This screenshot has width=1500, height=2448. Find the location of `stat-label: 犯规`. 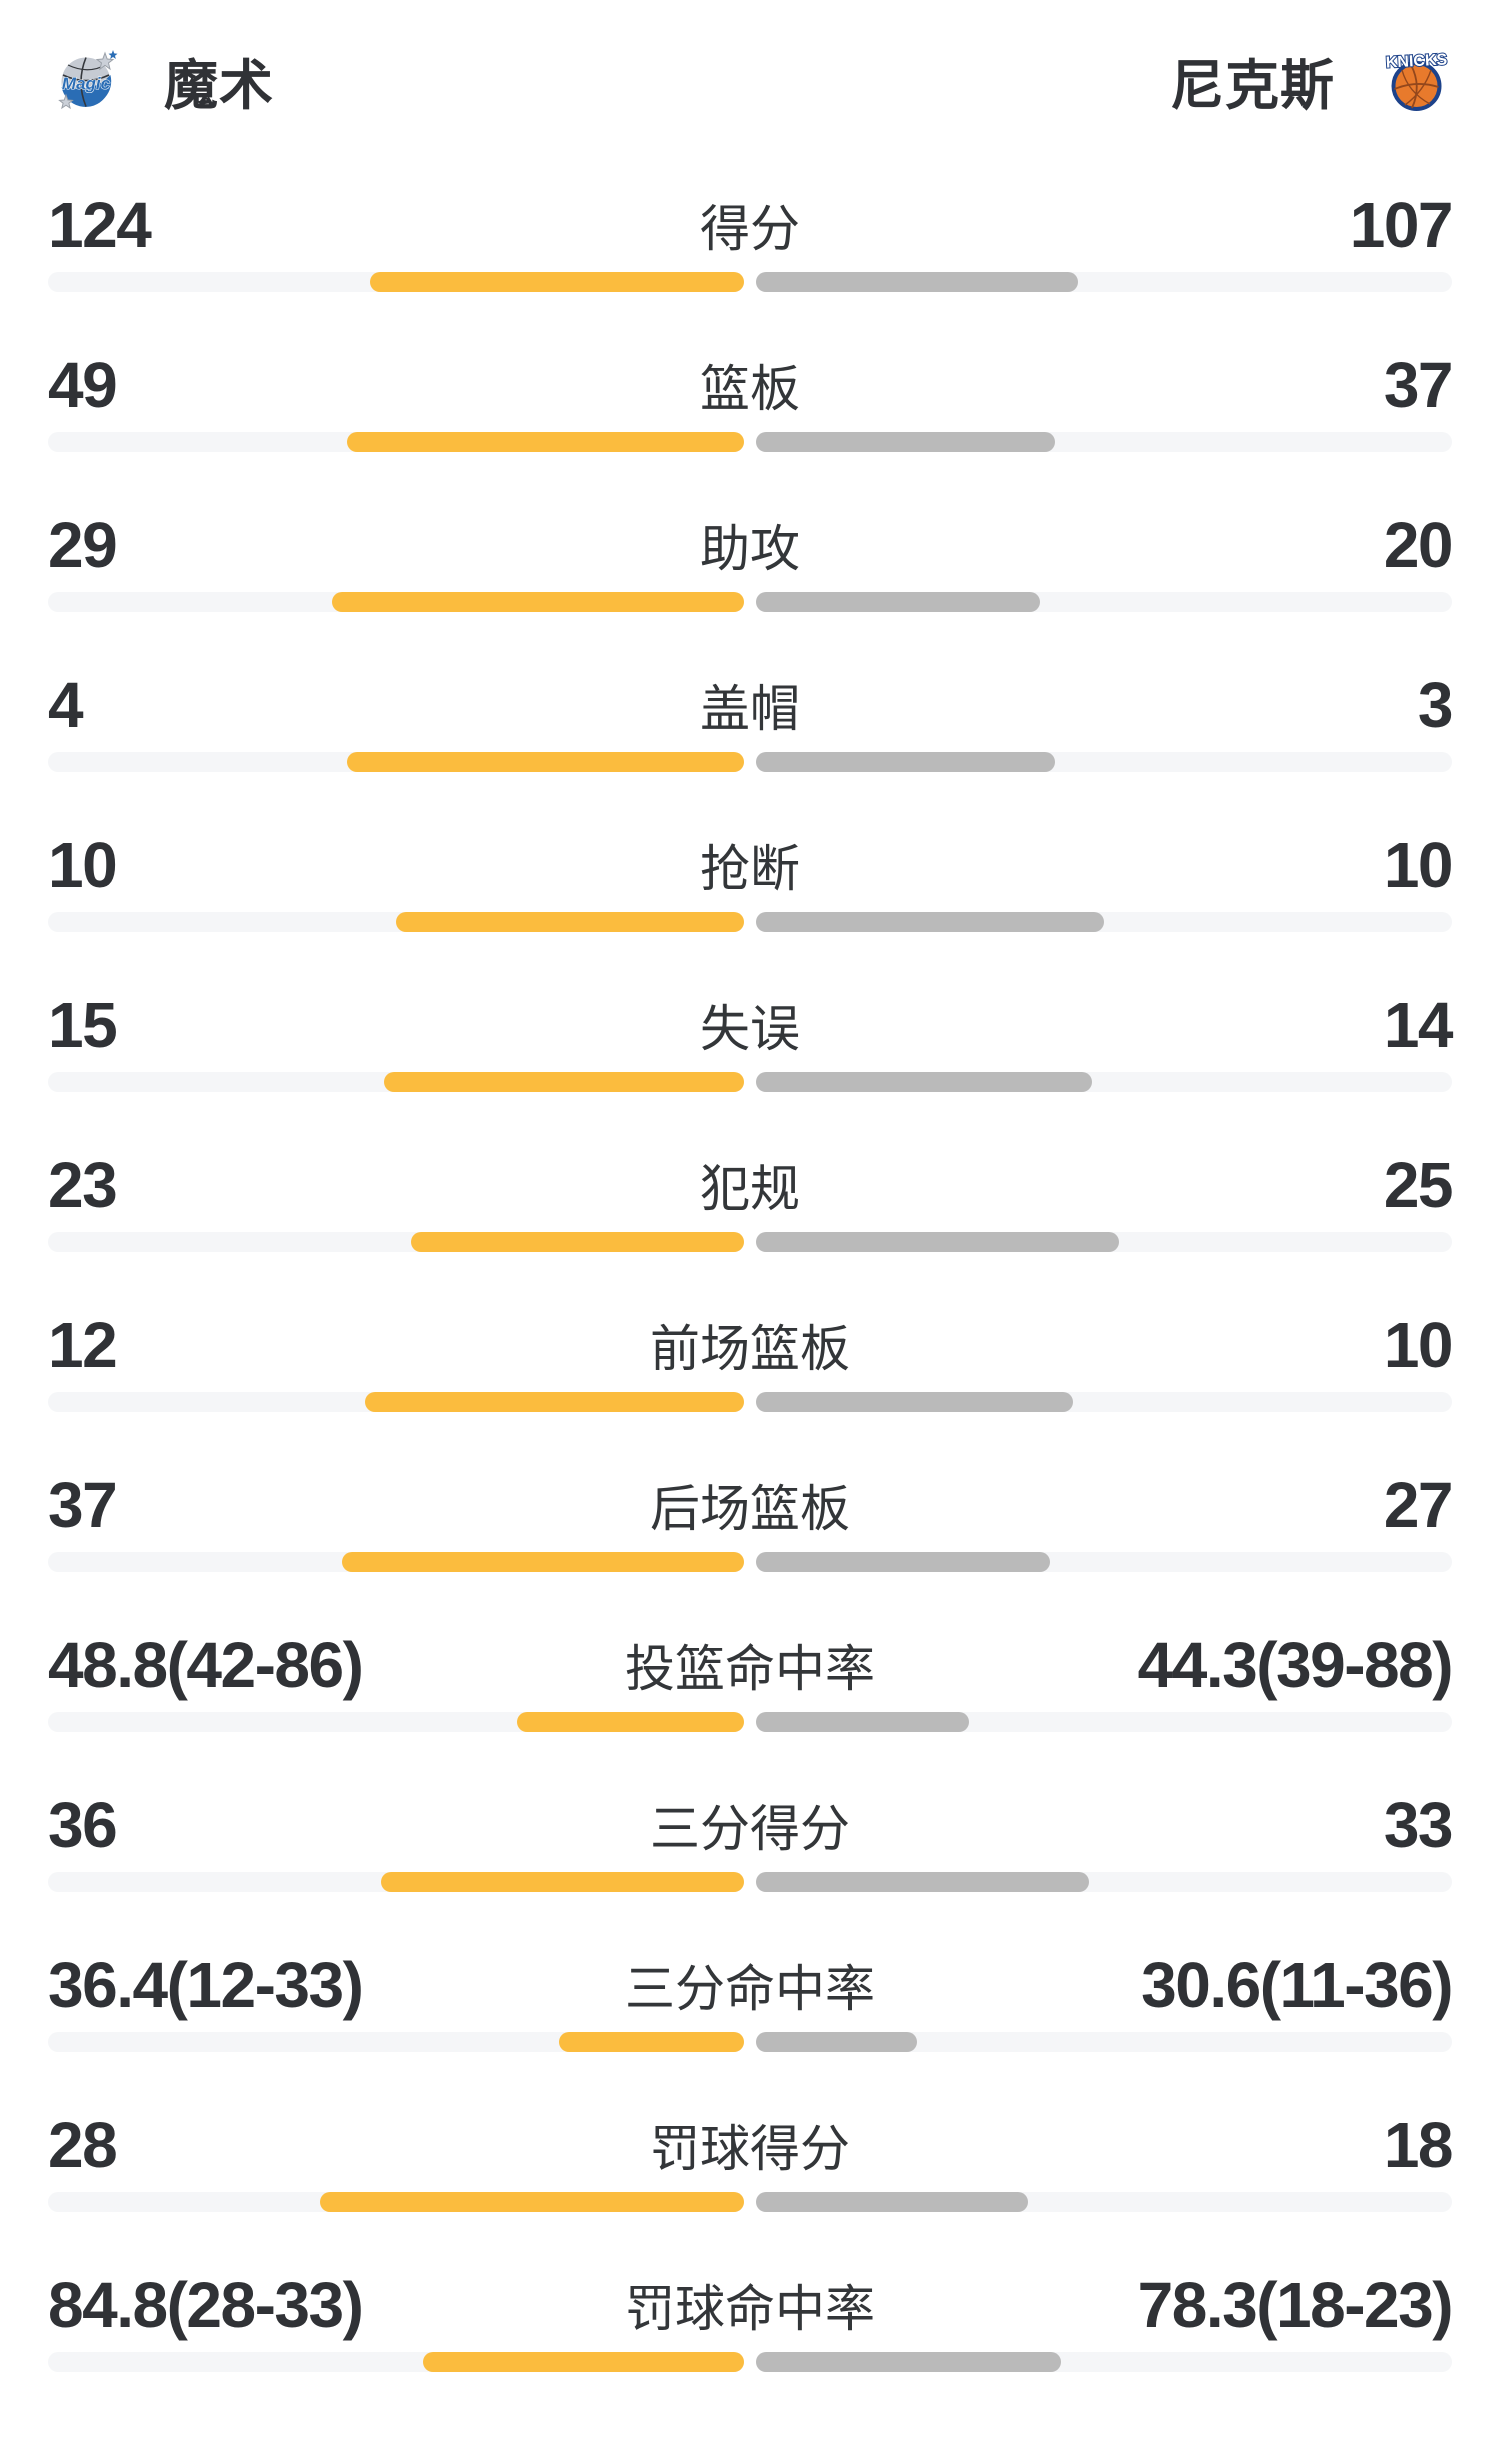

stat-label: 犯规 is located at coordinates (750, 1189).